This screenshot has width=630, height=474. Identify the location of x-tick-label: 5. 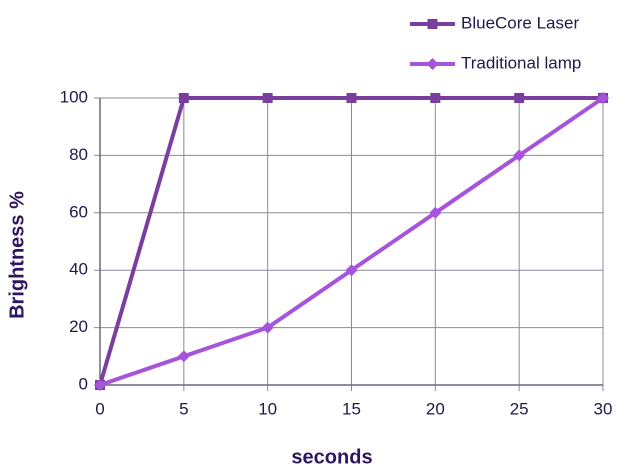
(183, 408).